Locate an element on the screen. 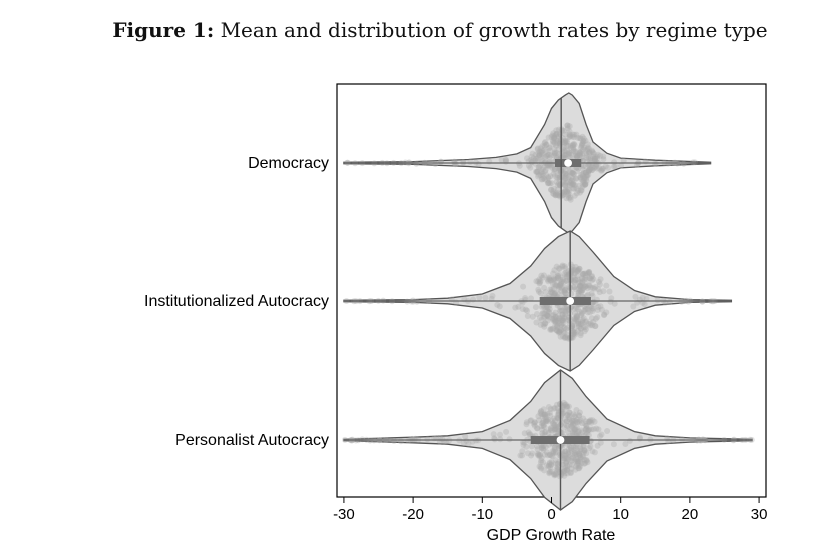 This screenshot has height=554, width=830. x-tick-label: -10 is located at coordinates (482, 514).